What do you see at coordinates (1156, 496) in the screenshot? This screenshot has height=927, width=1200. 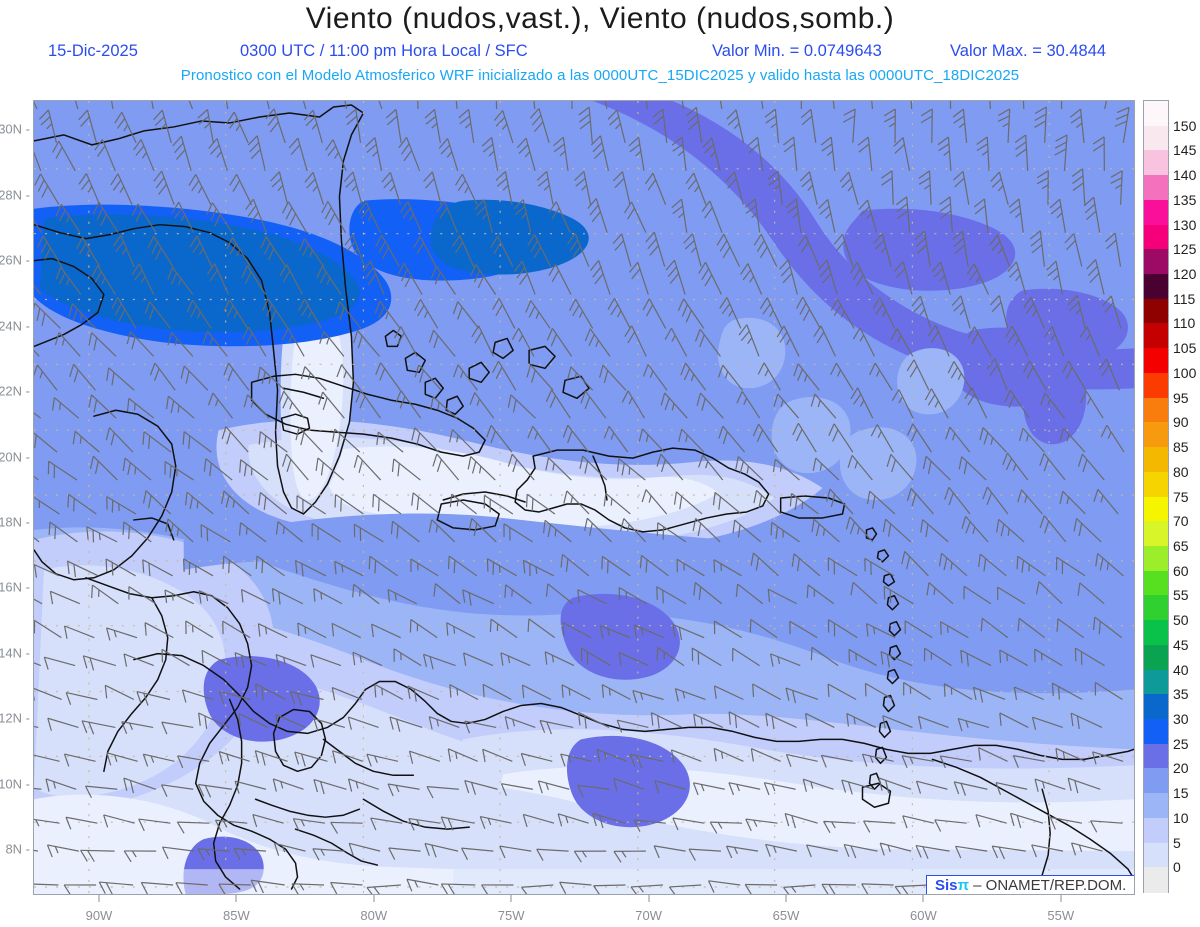 I see `colorbar` at bounding box center [1156, 496].